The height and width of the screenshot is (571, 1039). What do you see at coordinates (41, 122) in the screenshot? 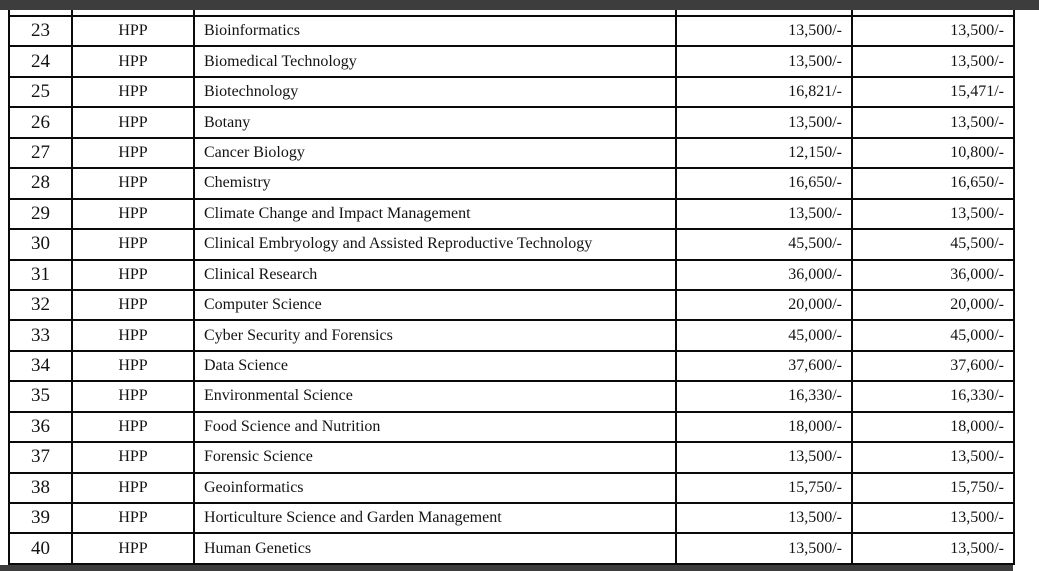
I see `row-number-cell: 26` at bounding box center [41, 122].